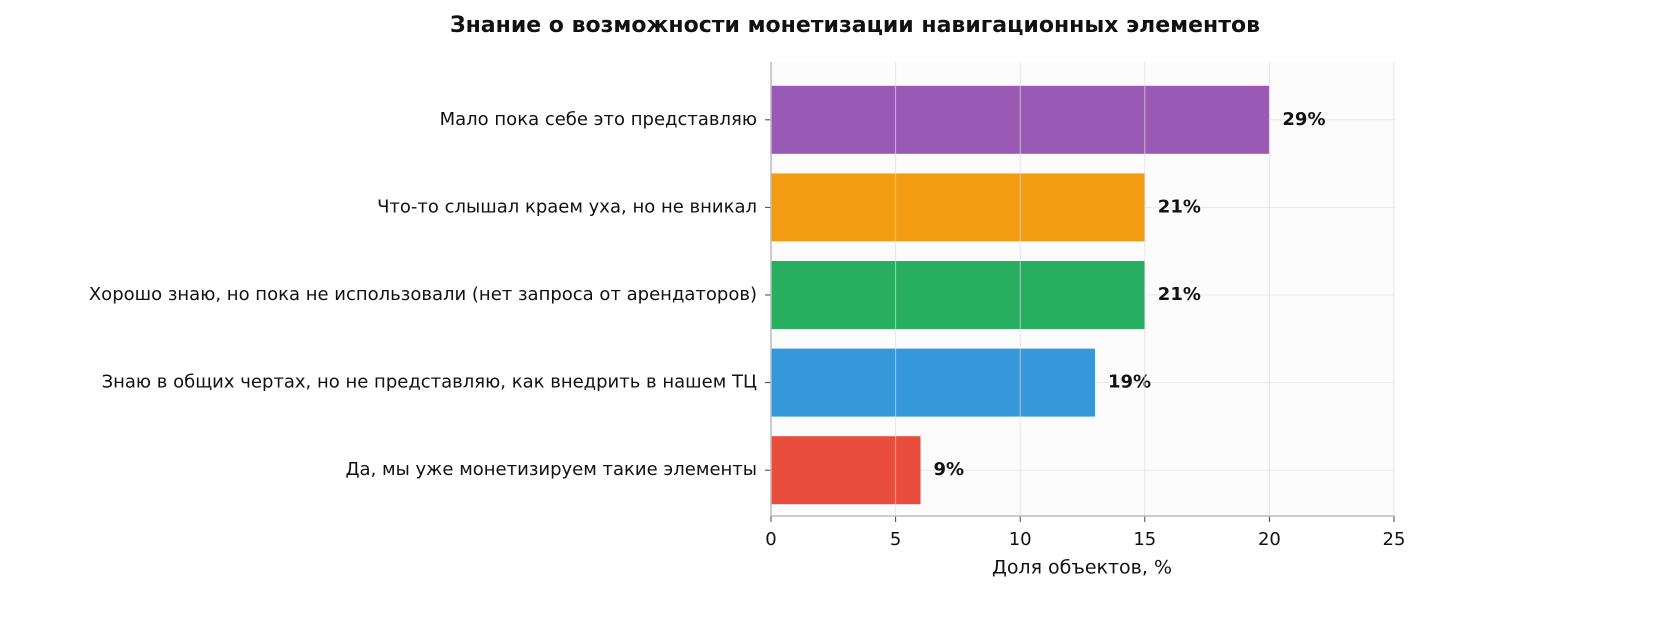 The image size is (1661, 631). What do you see at coordinates (1082, 568) in the screenshot?
I see `x-axis-label: Доля объектов, %` at bounding box center [1082, 568].